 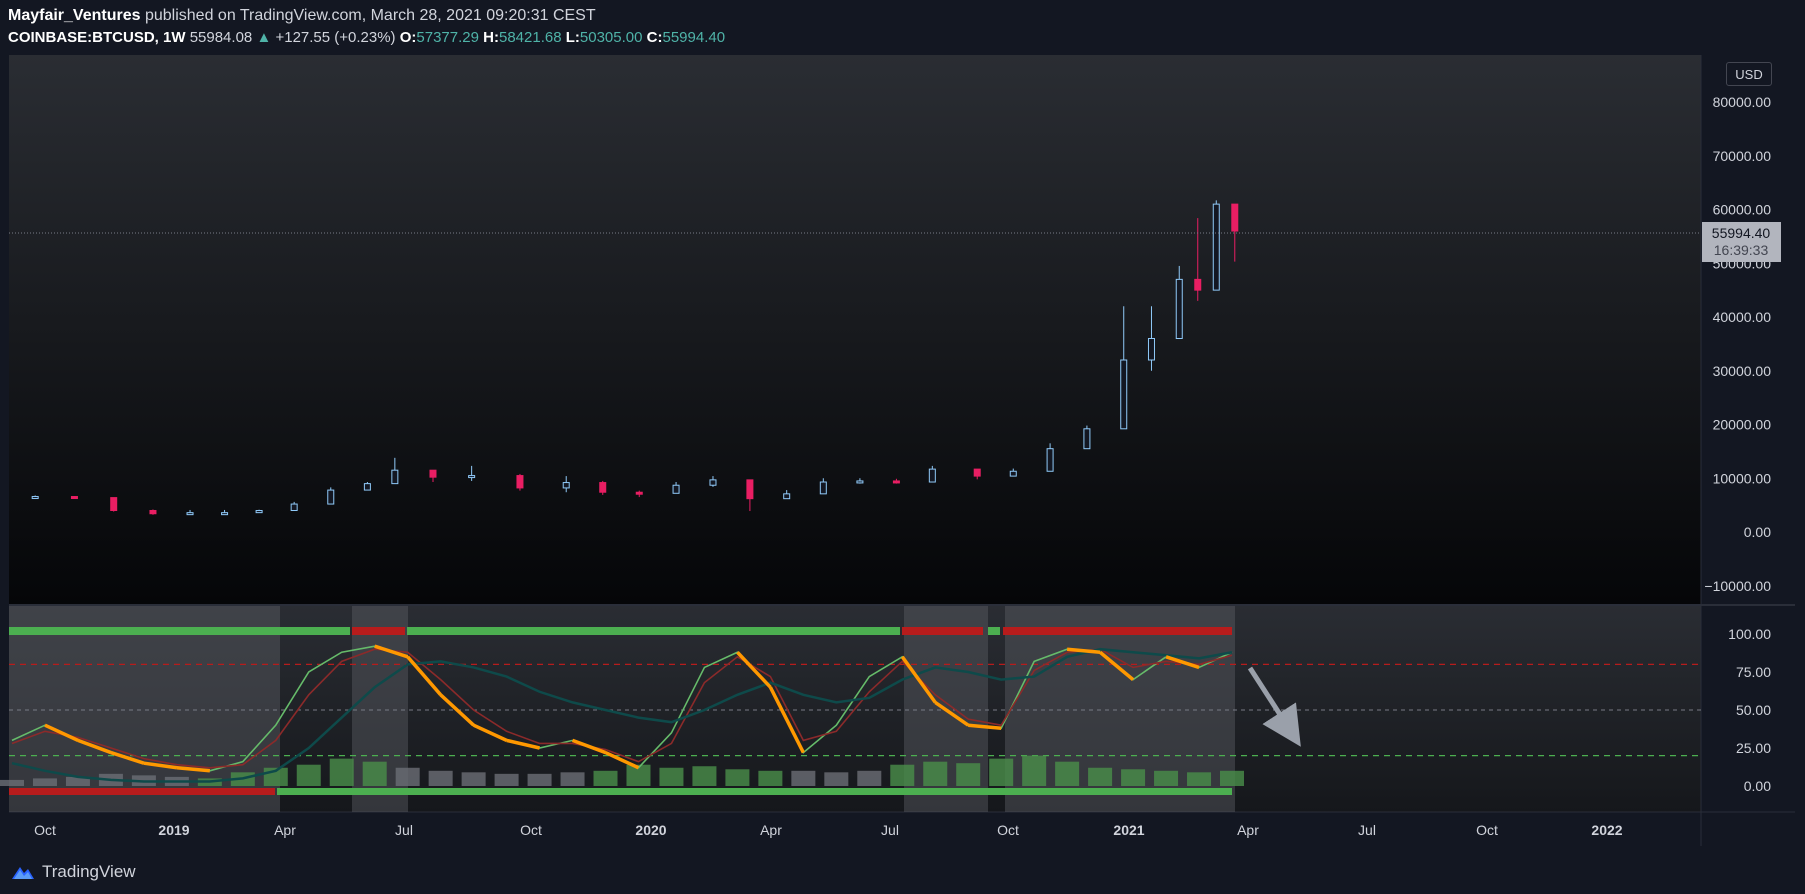 I want to click on price-tick-label: 80000.00, so click(x=1742, y=102).